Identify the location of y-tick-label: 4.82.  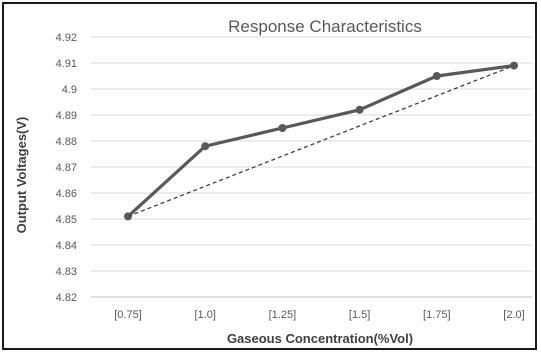
(66, 298).